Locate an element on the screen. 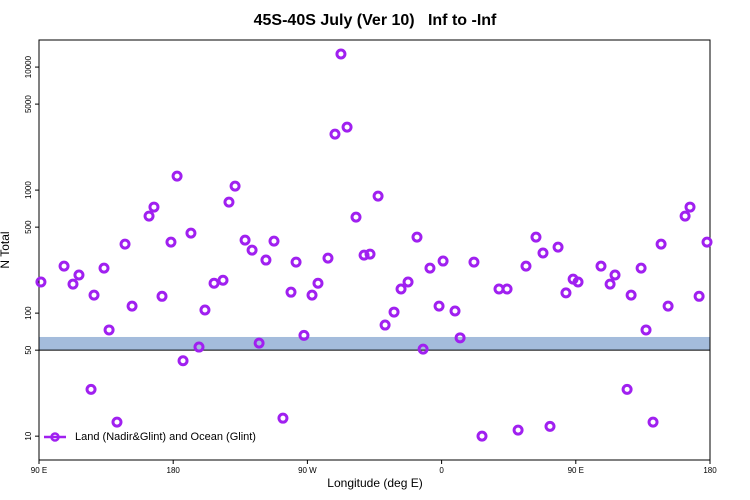 The image size is (750, 500). y-tick-label: 5000 is located at coordinates (28, 104).